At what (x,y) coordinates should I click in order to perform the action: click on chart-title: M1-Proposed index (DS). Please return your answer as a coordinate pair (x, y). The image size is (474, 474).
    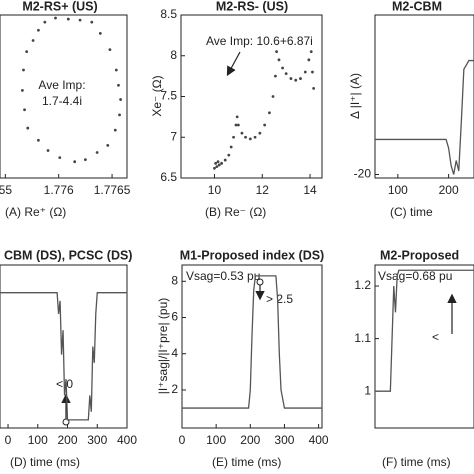
    Looking at the image, I should click on (252, 255).